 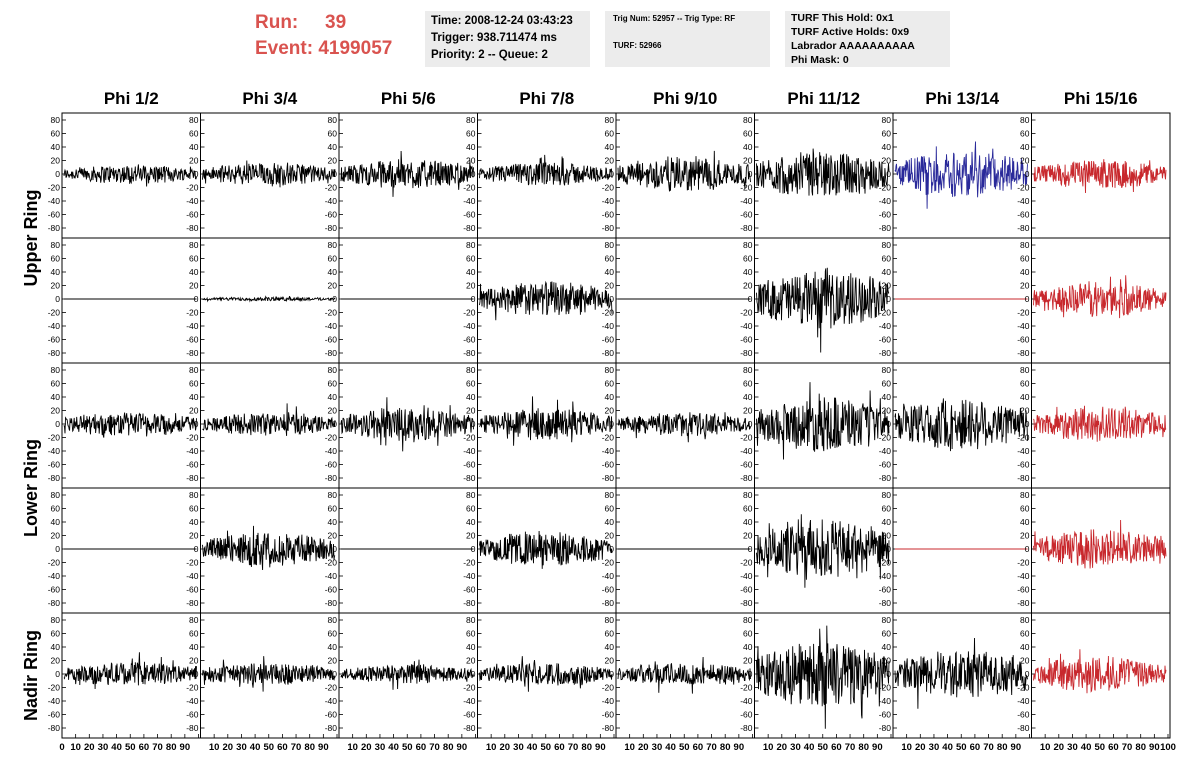 I want to click on x-tick-label: 50, so click(x=407, y=747).